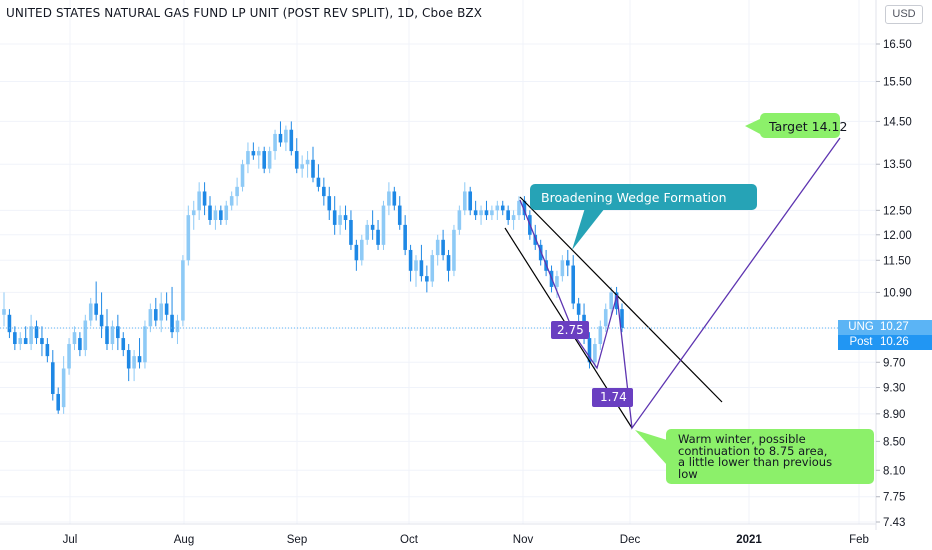  What do you see at coordinates (297, 540) in the screenshot?
I see `x-tick-label: Sep` at bounding box center [297, 540].